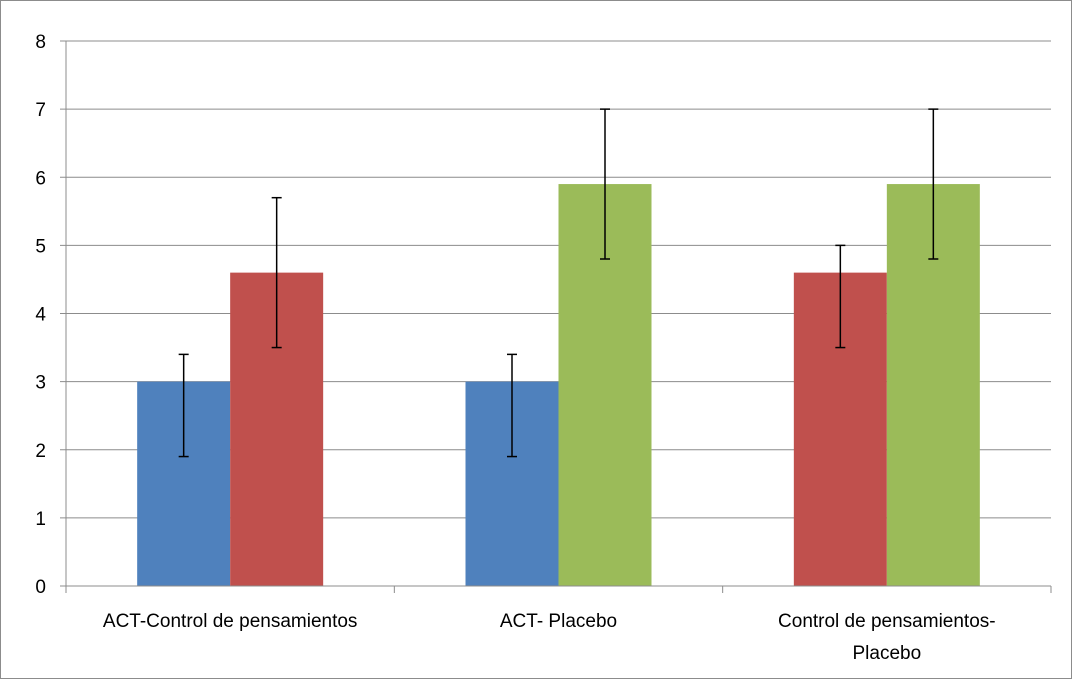  Describe the element at coordinates (887, 621) in the screenshot. I see `x-category-label: Control de pensamientos-` at that location.